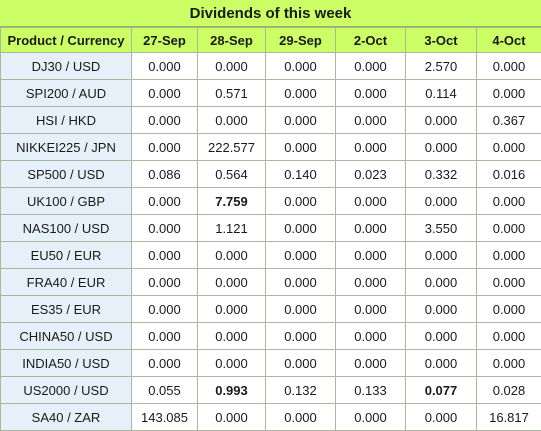 The width and height of the screenshot is (541, 431). Describe the element at coordinates (66, 336) in the screenshot. I see `product-cell: CHINA50 / USD` at that location.